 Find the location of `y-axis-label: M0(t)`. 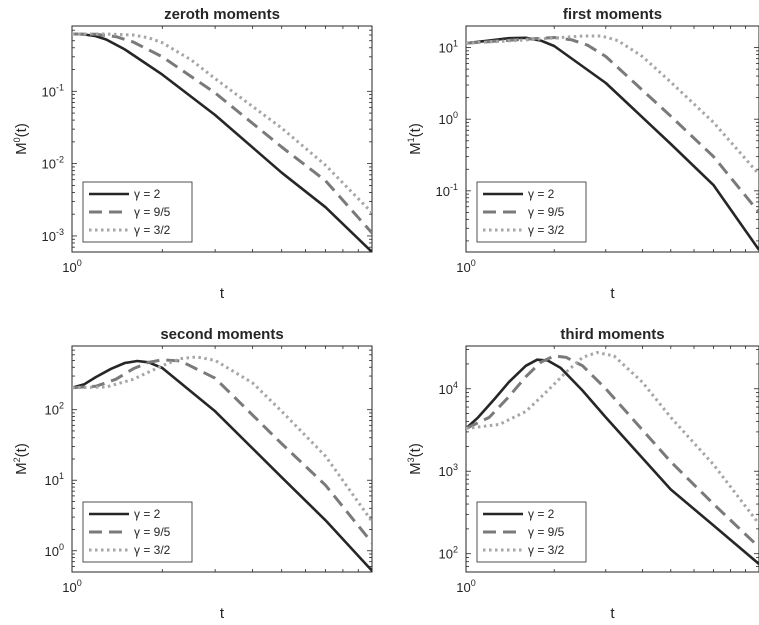

y-axis-label: M0(t) is located at coordinates (21, 139).